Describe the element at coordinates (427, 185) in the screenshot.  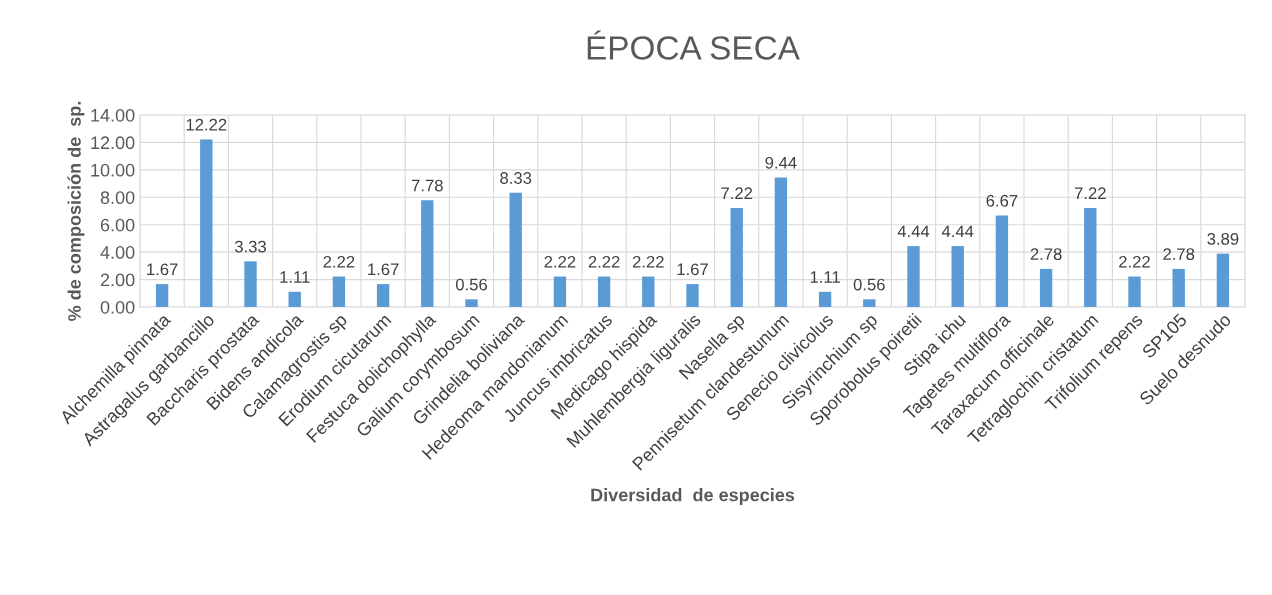
I see `data-label: 7.78` at that location.